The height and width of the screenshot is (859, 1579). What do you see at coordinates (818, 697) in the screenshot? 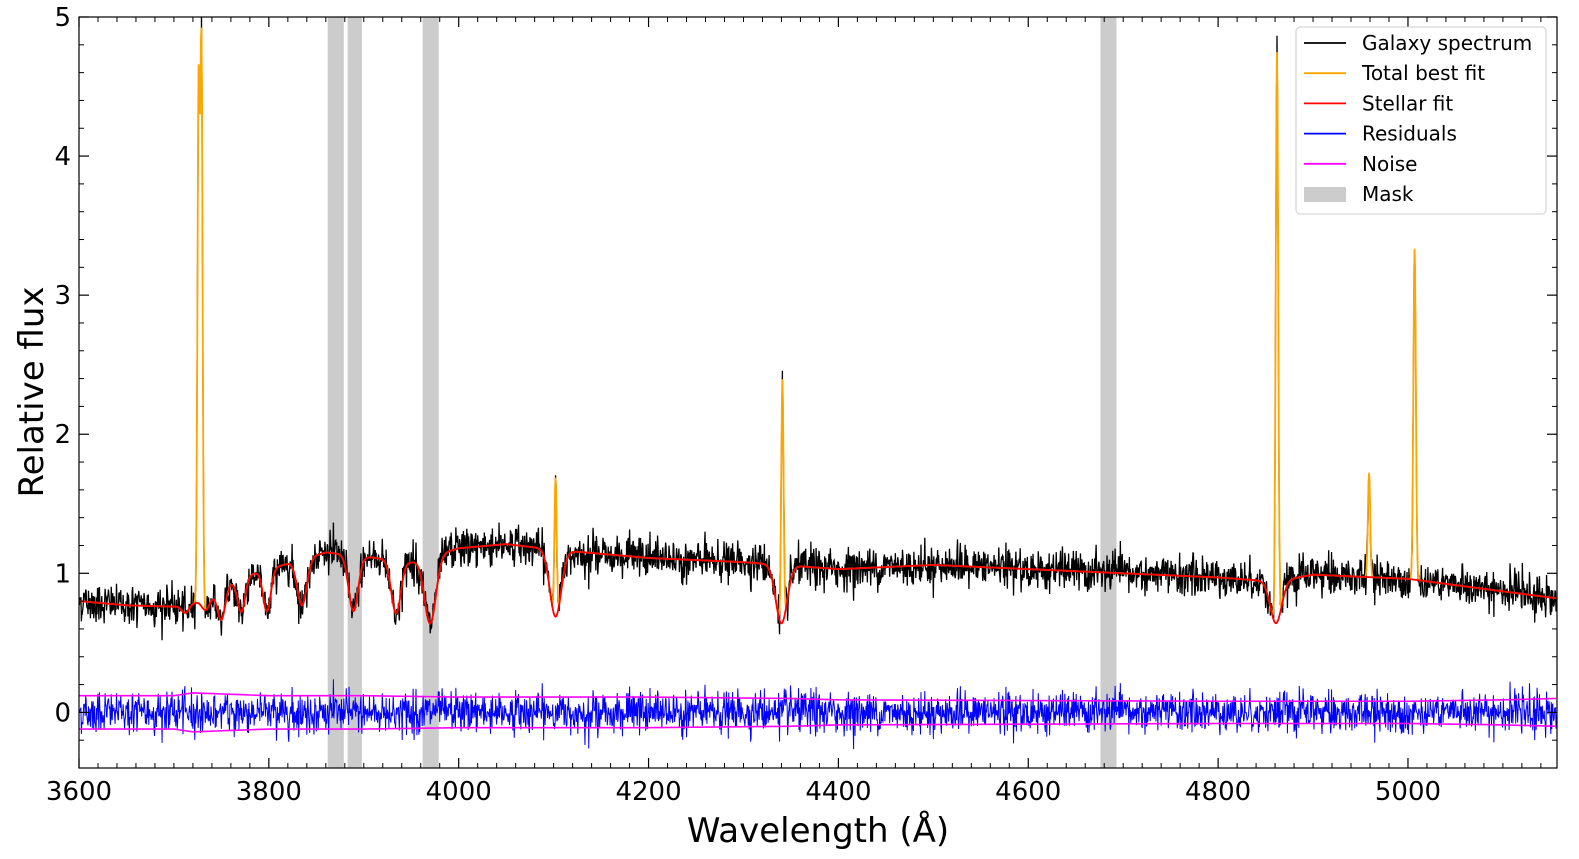
I see `series-noise-upper` at bounding box center [818, 697].